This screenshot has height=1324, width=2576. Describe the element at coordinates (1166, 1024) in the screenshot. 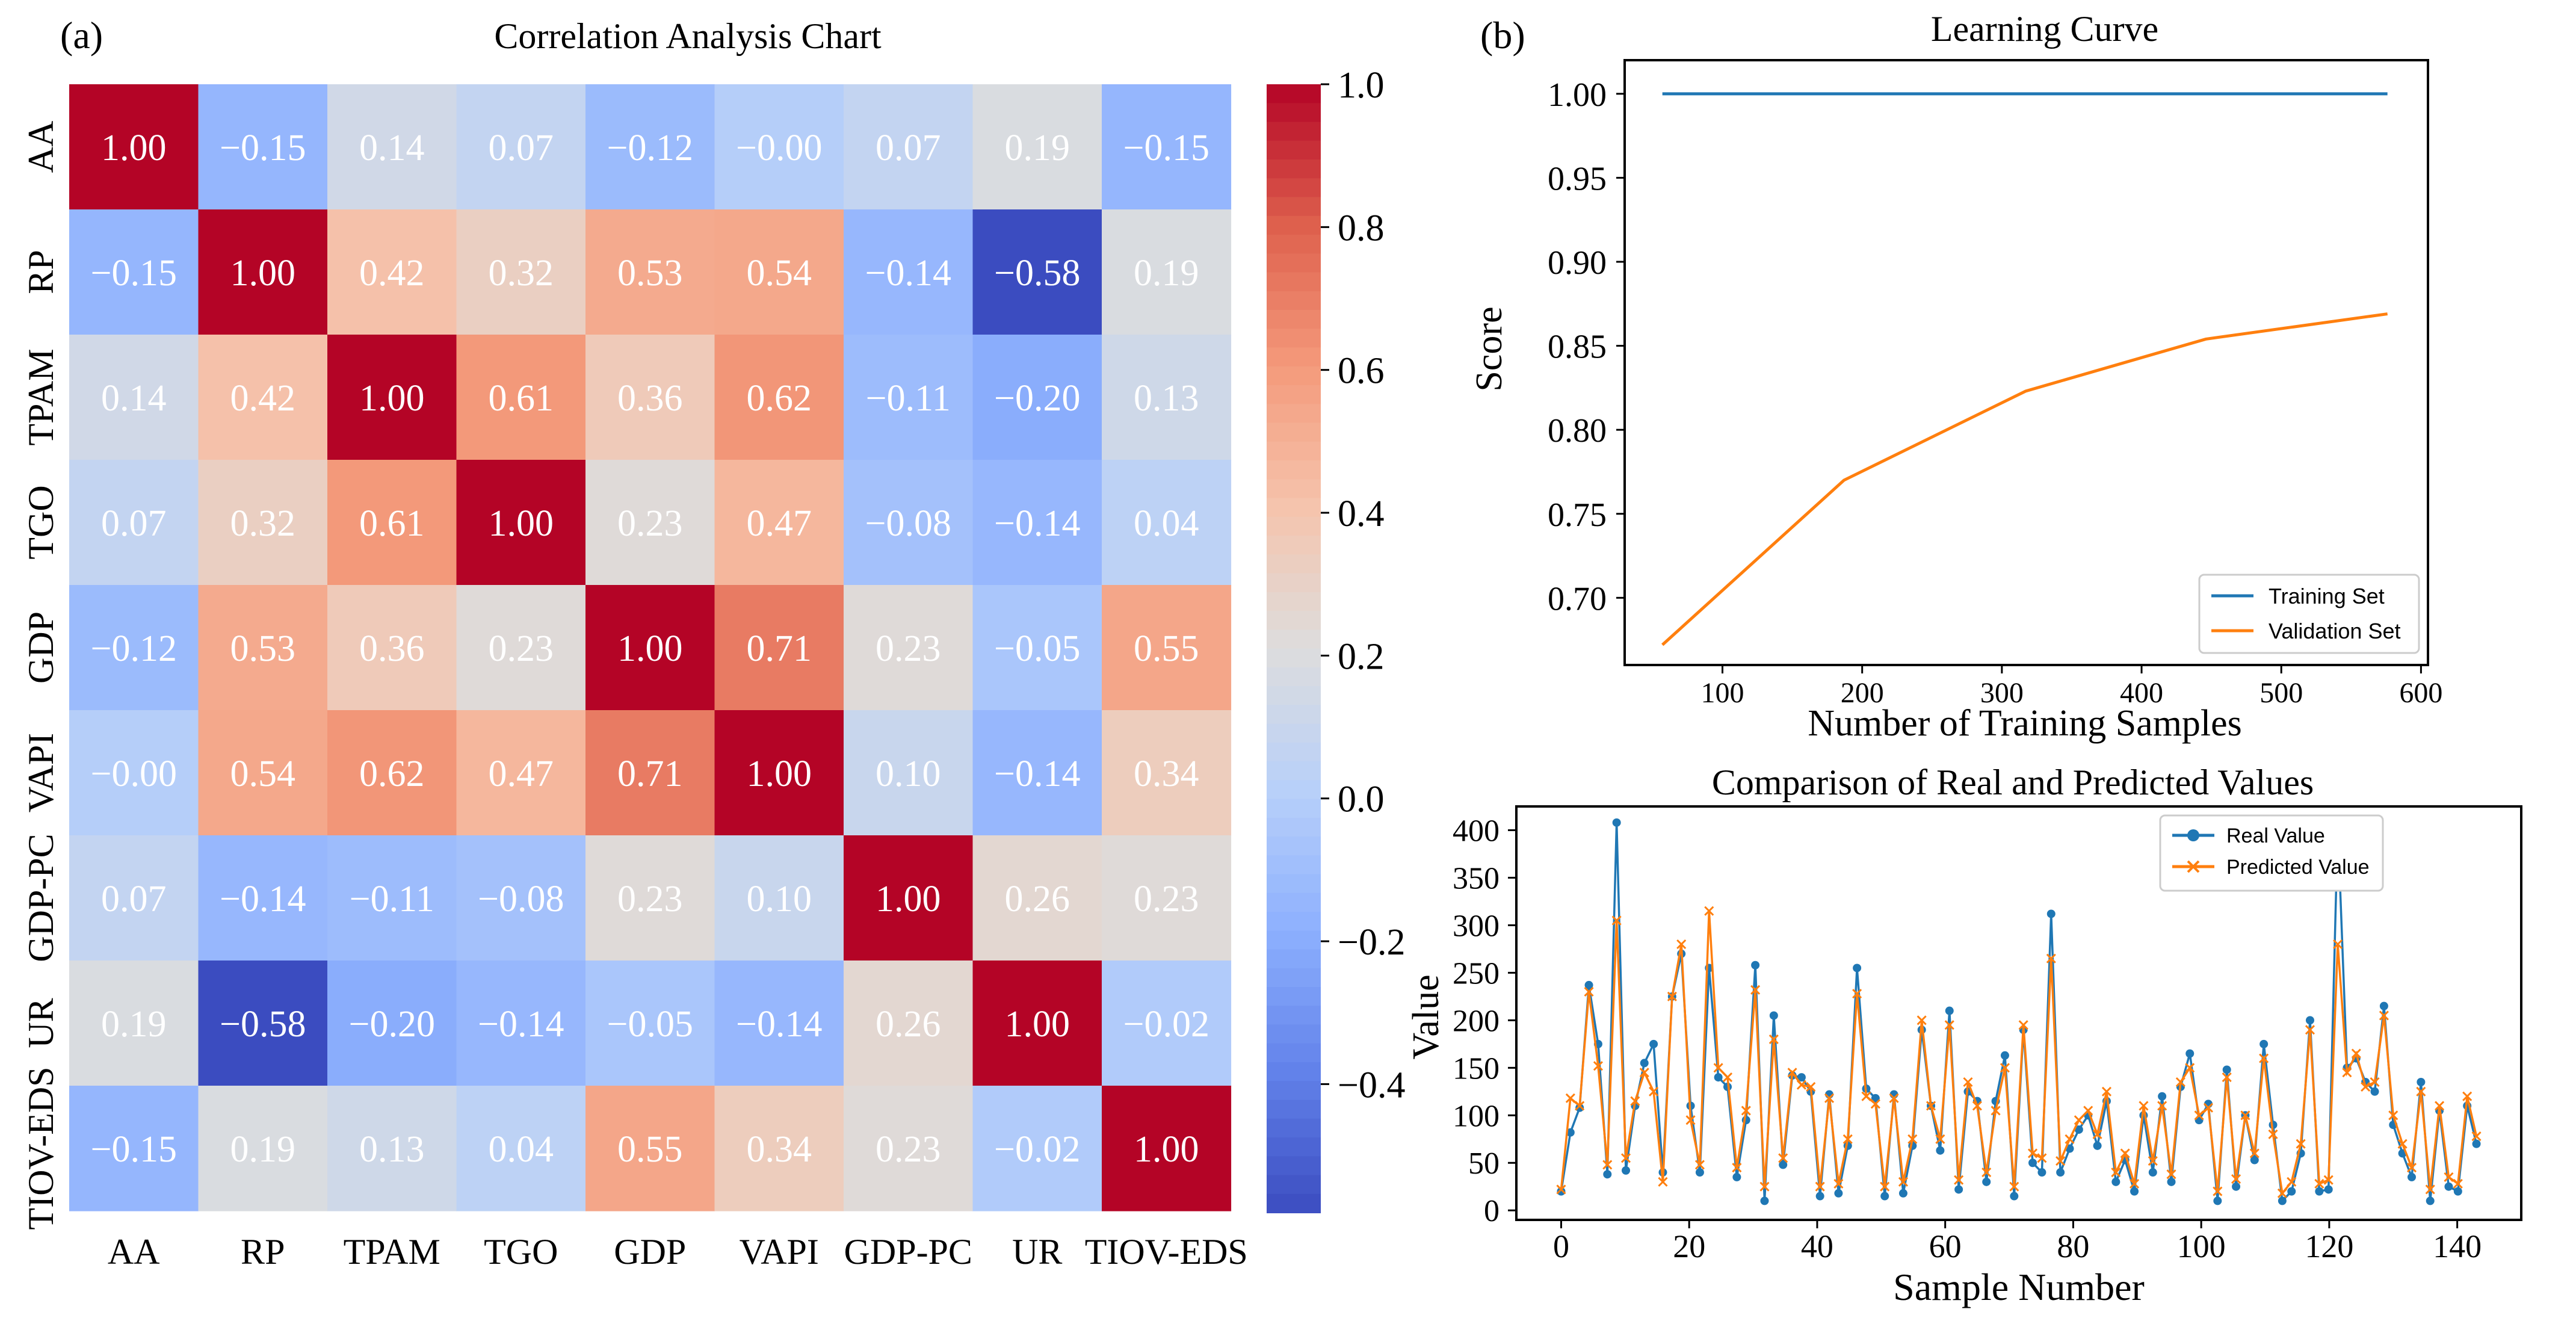

I see `heatmap-cell-label: −0.02` at that location.